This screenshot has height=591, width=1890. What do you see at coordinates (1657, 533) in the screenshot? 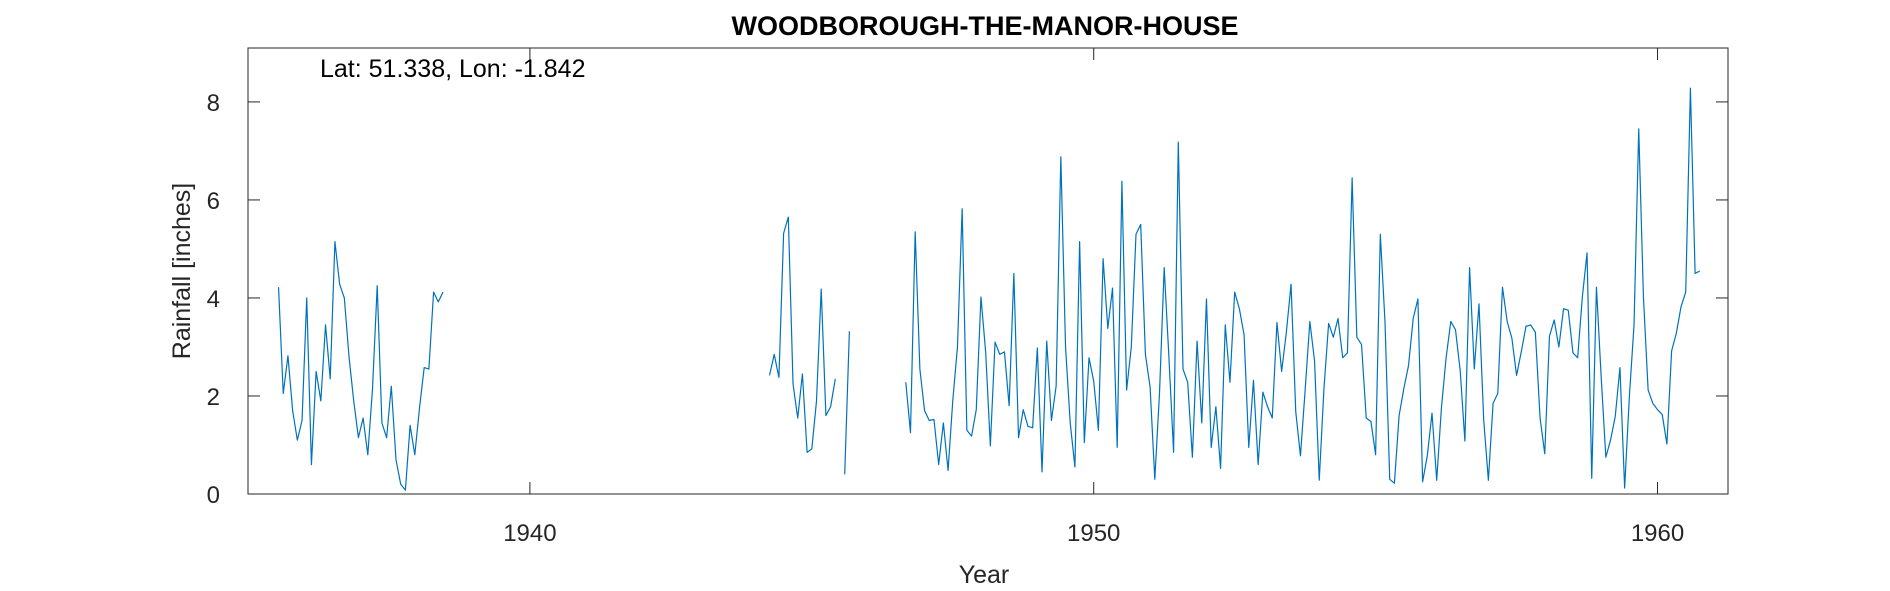
I see `x-tick-label: 1960` at bounding box center [1657, 533].